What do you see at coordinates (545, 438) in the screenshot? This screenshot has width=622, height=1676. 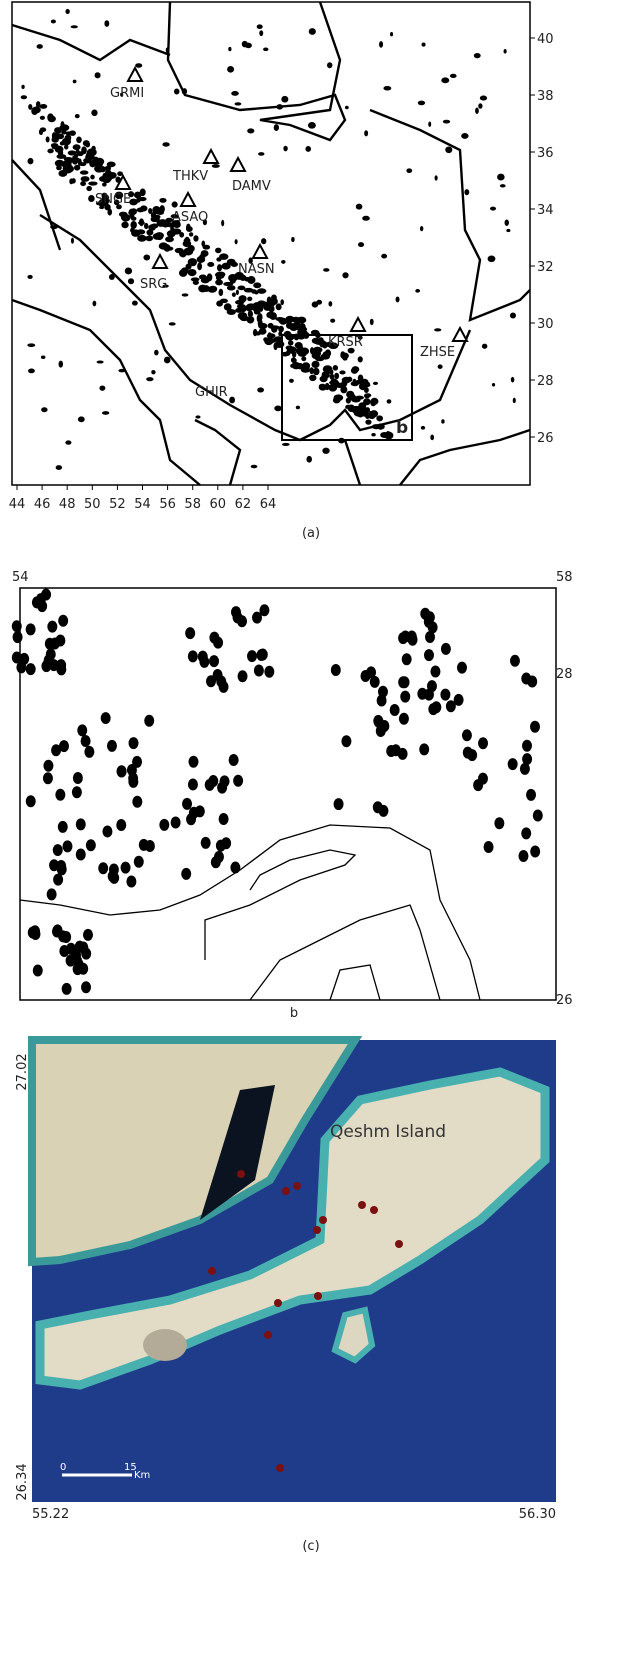 I see `y-tick-label: 26` at bounding box center [545, 438].